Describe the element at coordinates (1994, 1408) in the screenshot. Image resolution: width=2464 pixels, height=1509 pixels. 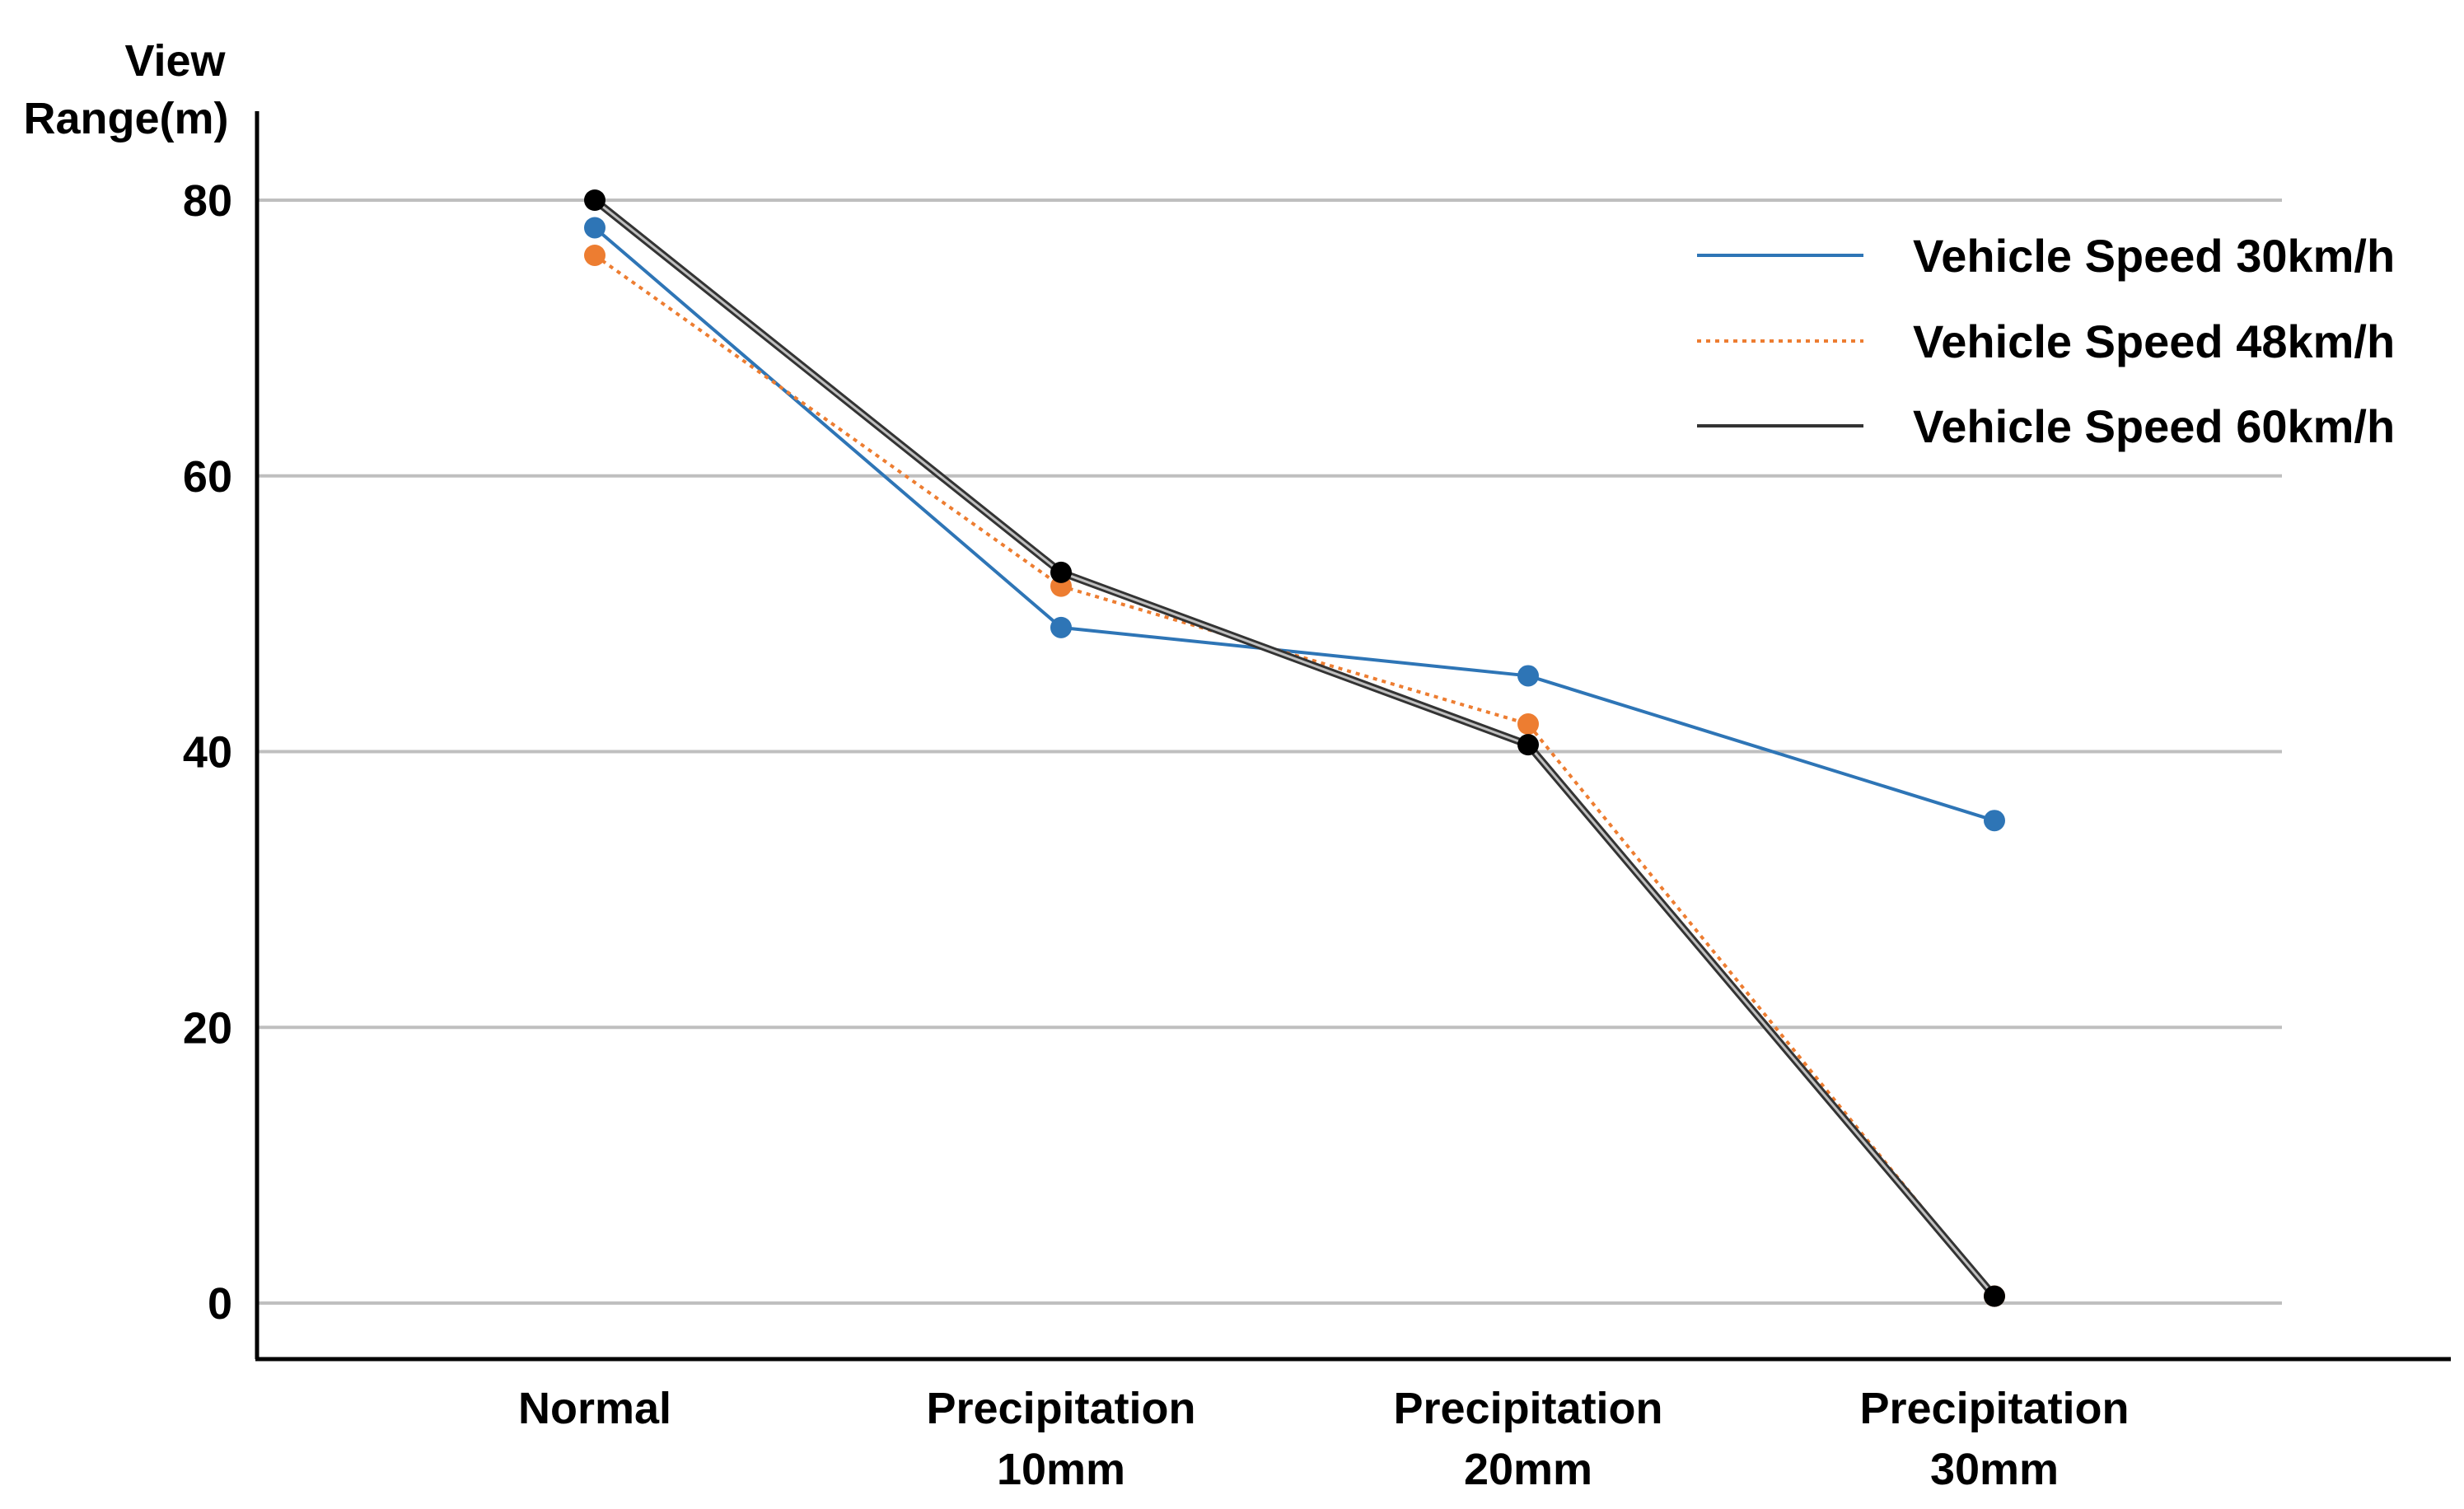
I see `x-tick-label-3-line-1: Precipitation` at that location.